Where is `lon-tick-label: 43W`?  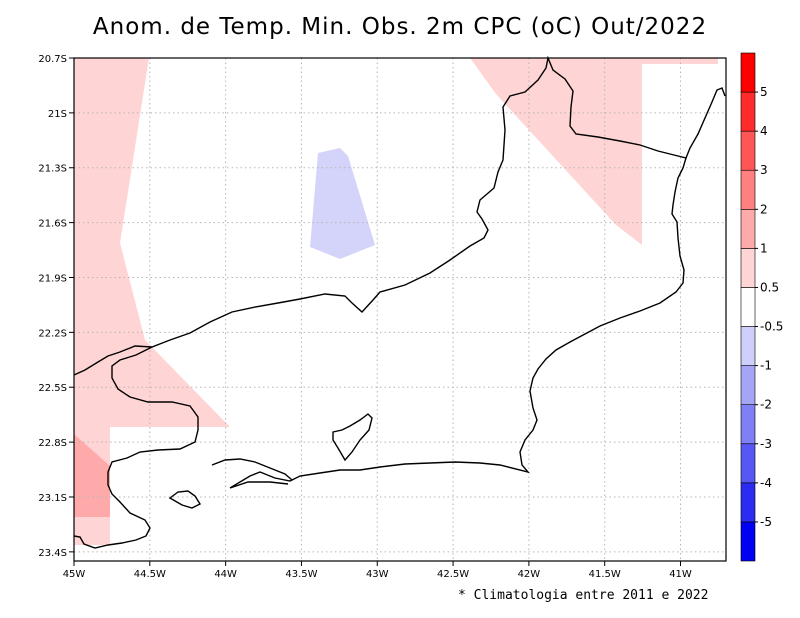
lon-tick-label: 43W is located at coordinates (377, 574).